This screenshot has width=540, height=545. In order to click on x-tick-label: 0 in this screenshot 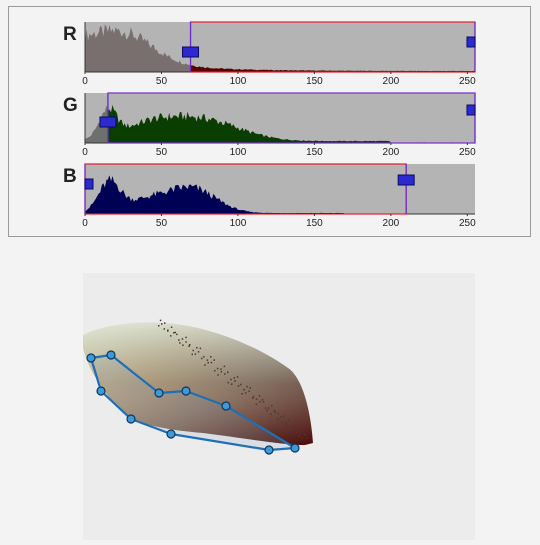, I will do `click(85, 81)`.